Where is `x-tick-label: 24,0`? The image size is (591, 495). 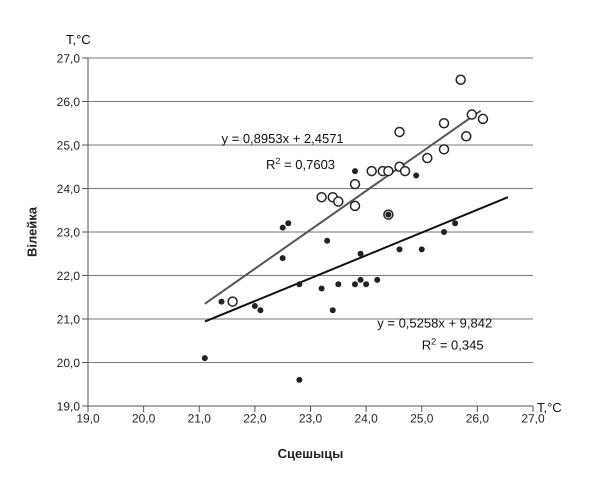 x-tick-label: 24,0 is located at coordinates (366, 419).